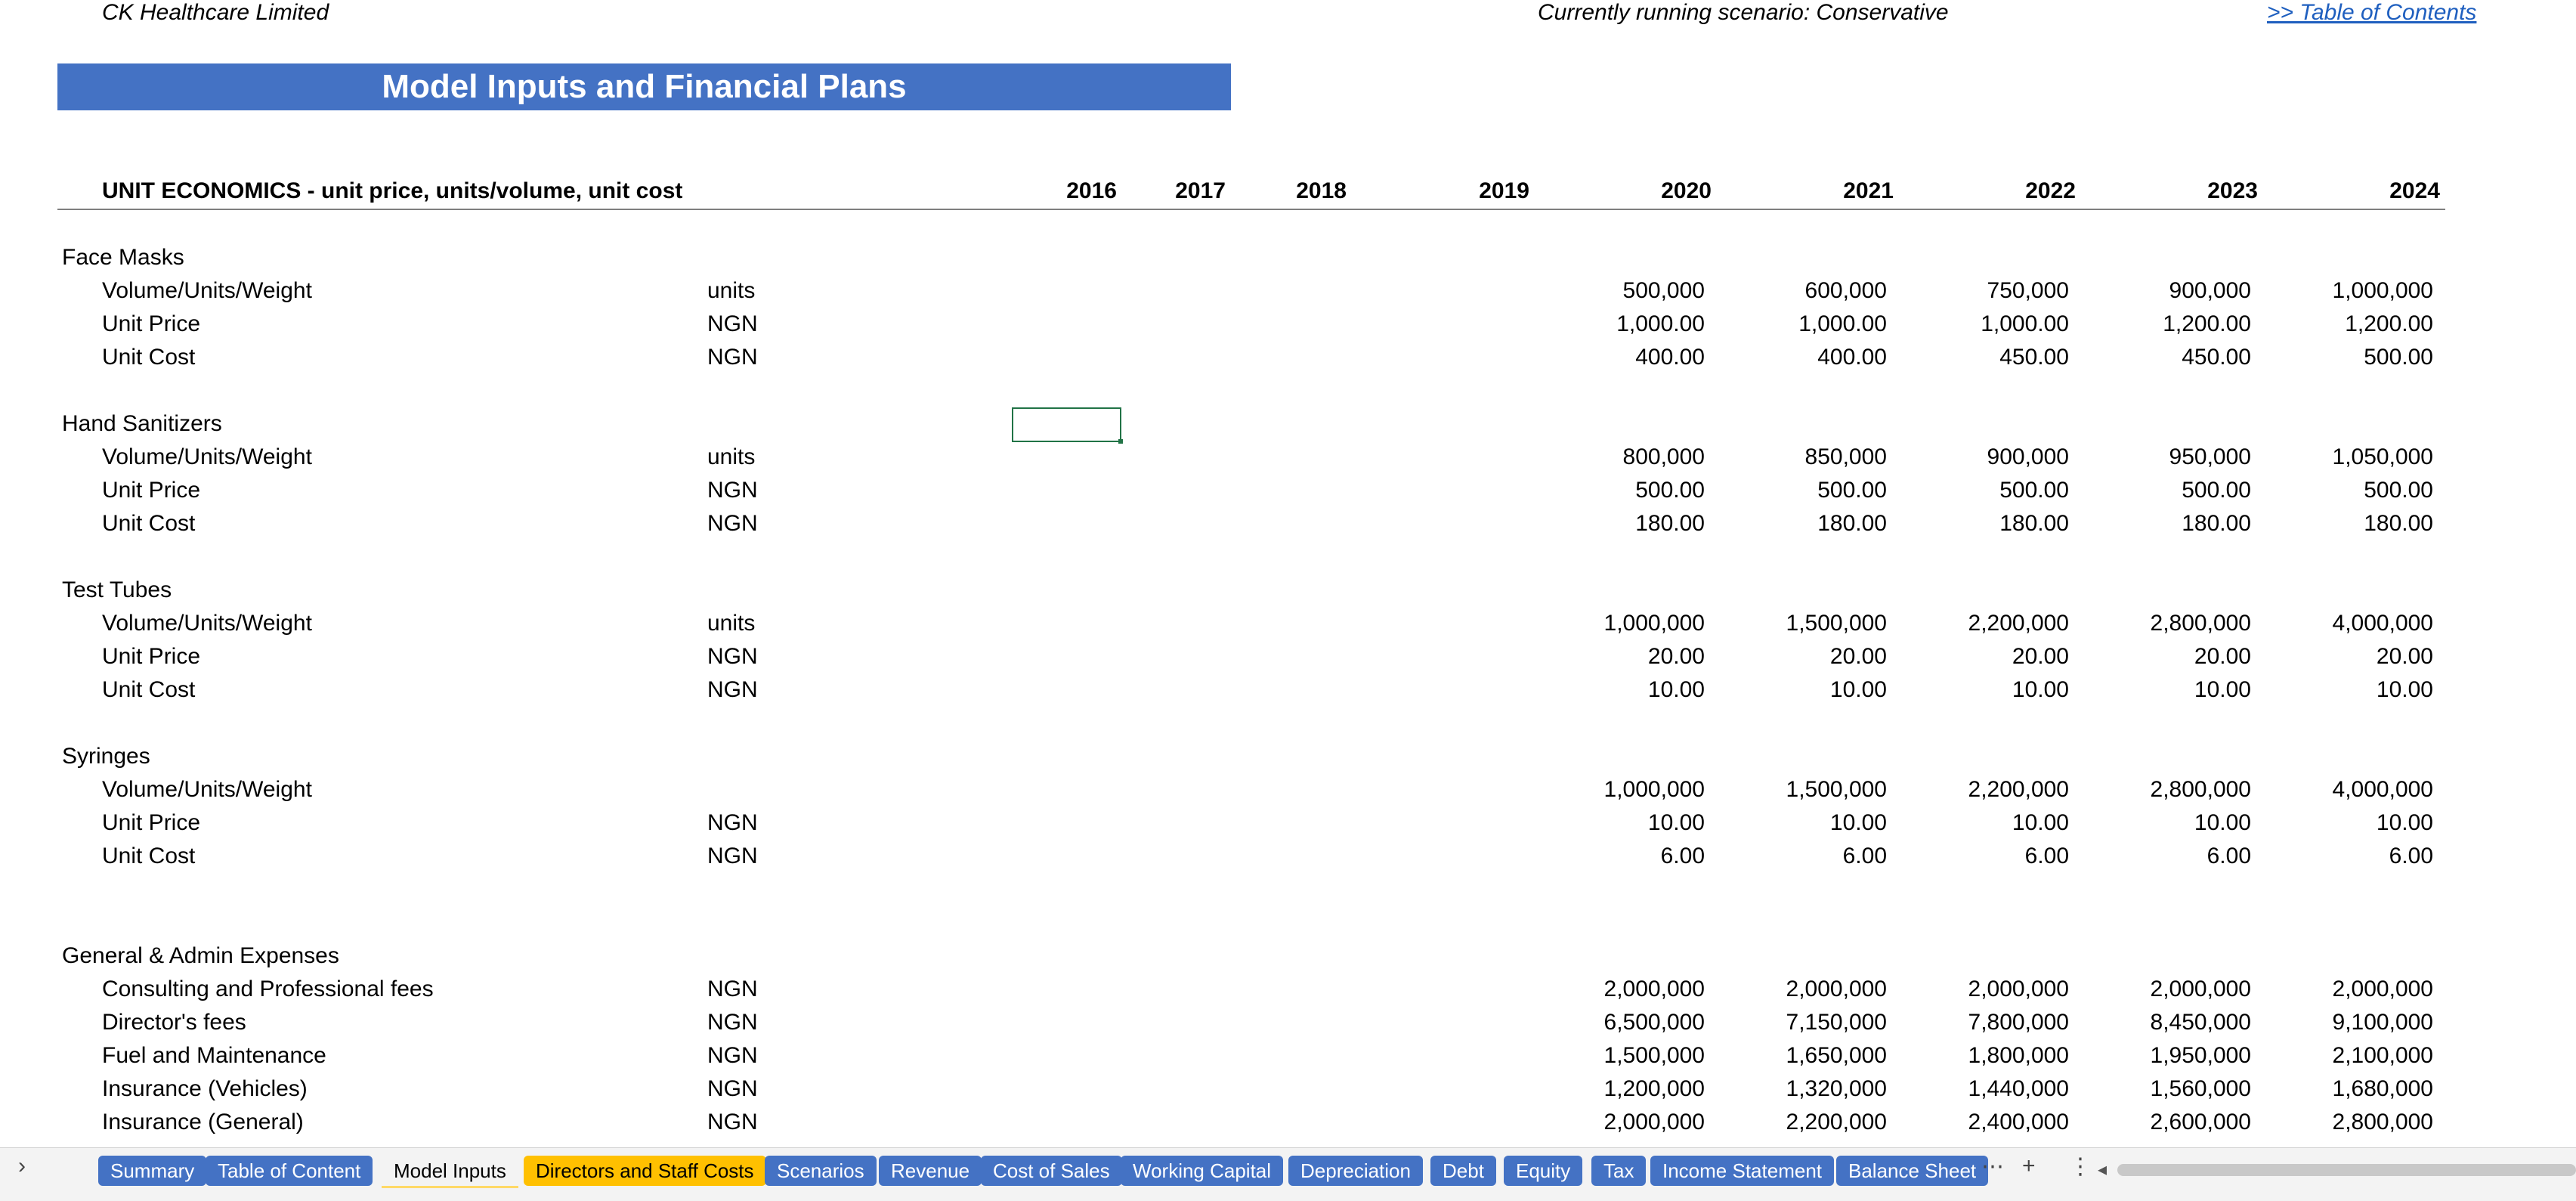 Image resolution: width=2576 pixels, height=1201 pixels. I want to click on sheet-tab: Scenarios, so click(821, 1171).